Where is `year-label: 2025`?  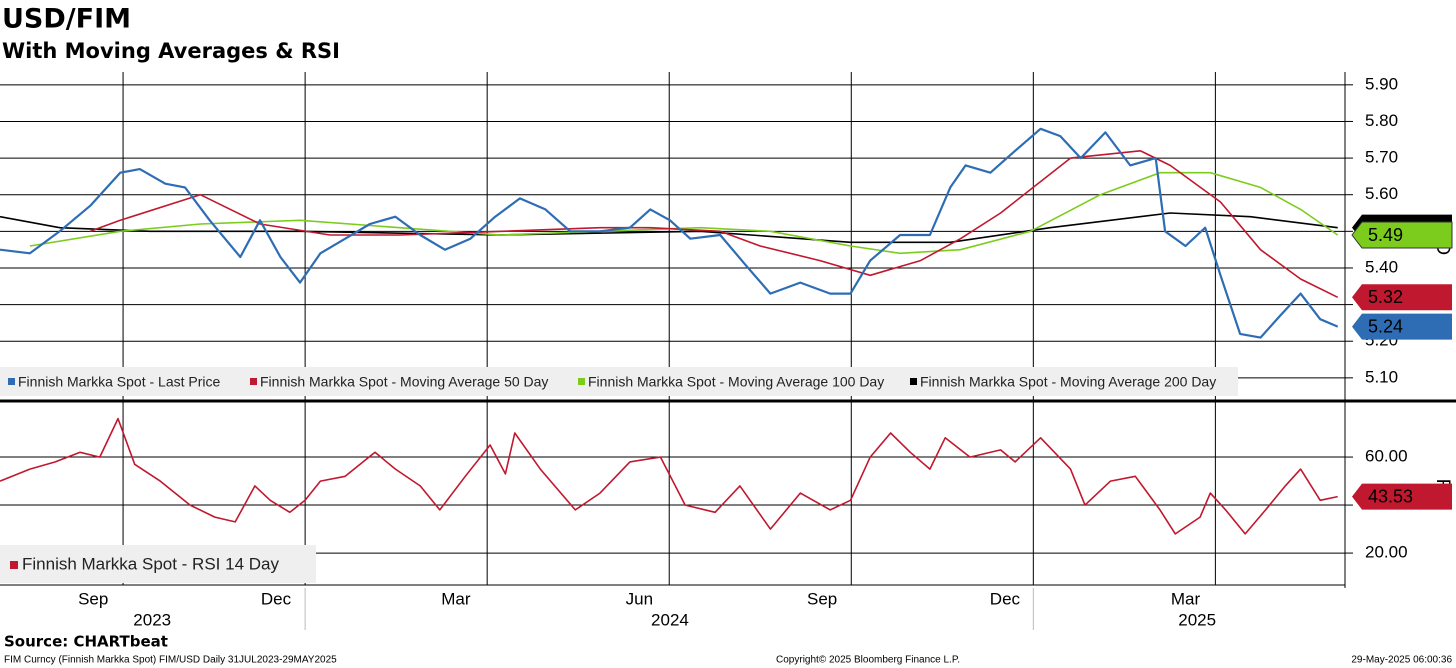 year-label: 2025 is located at coordinates (1197, 619).